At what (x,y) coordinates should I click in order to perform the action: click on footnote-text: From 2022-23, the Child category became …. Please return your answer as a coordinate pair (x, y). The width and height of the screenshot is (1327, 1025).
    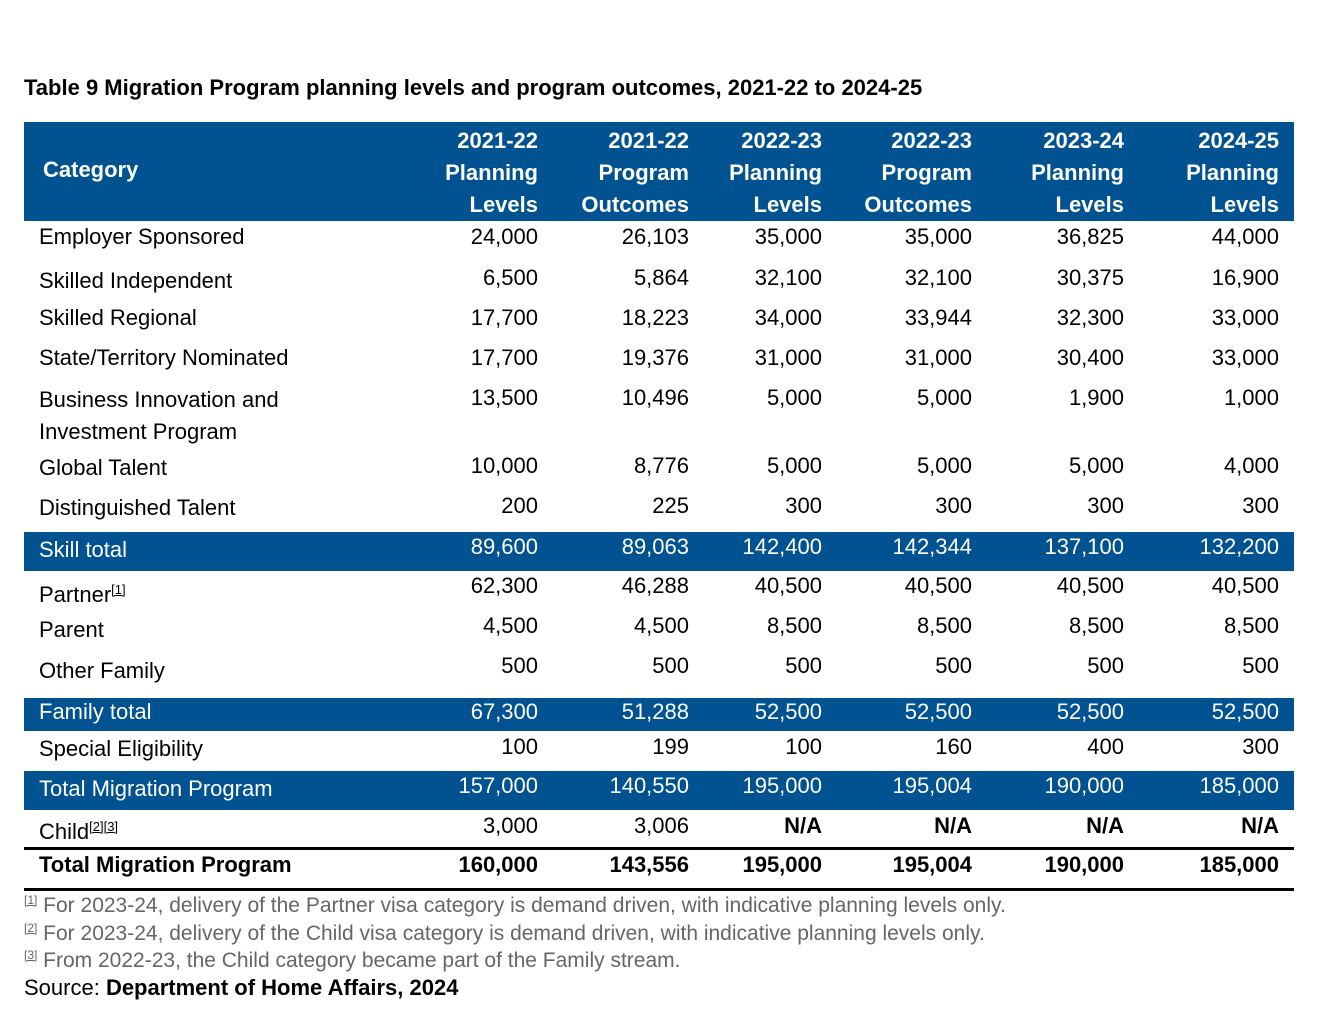
    Looking at the image, I should click on (359, 960).